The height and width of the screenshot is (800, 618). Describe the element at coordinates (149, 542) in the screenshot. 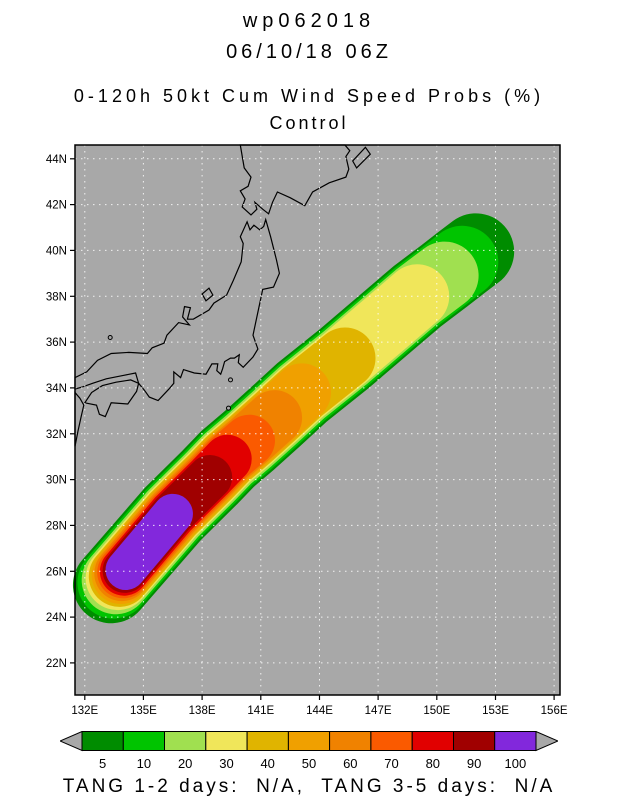

I see `prob-contour-100pct` at that location.